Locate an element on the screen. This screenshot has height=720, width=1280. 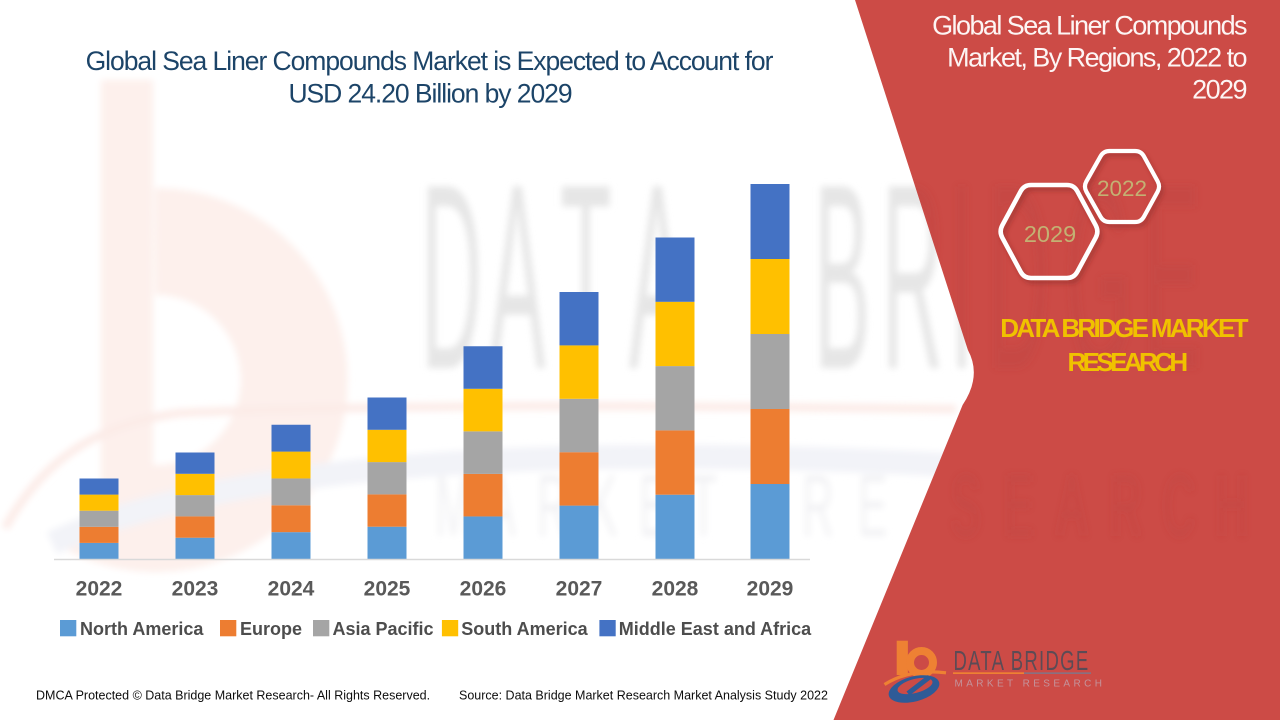
svg-text: 2024 is located at coordinates (291, 589).